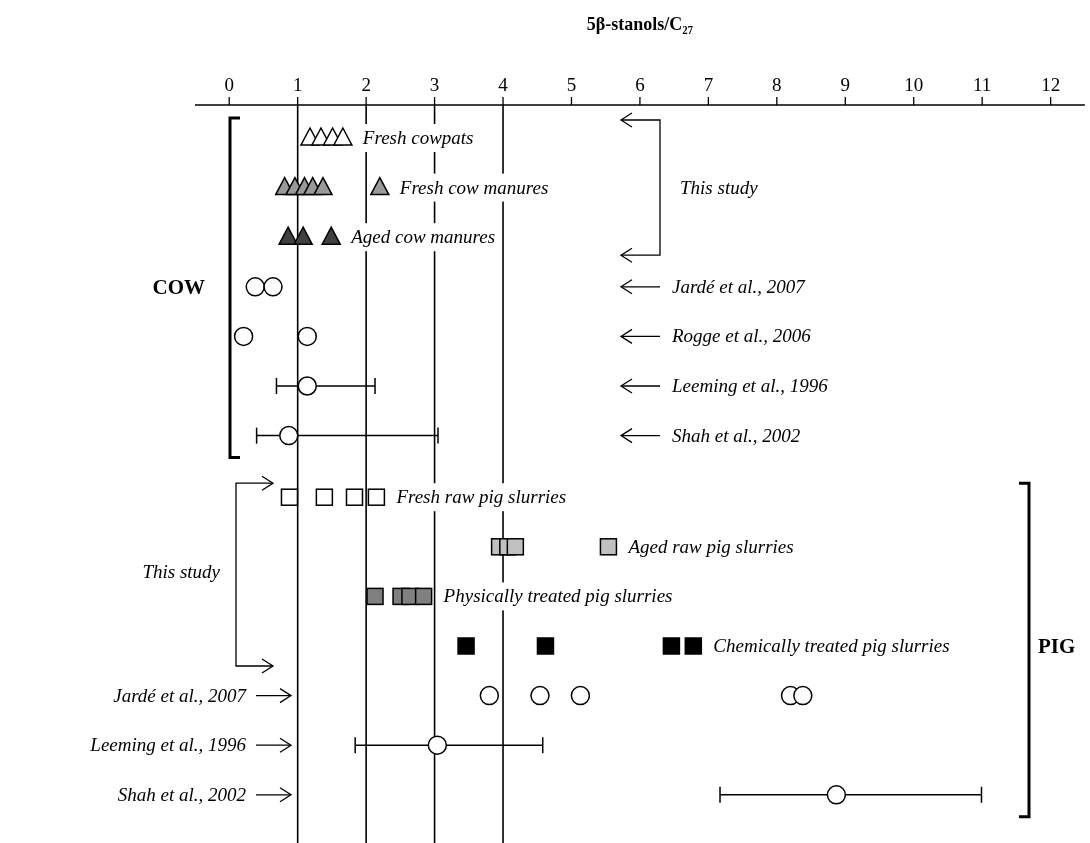 This screenshot has height=843, width=1090. I want to click on x-tick-label: 6, so click(640, 84).